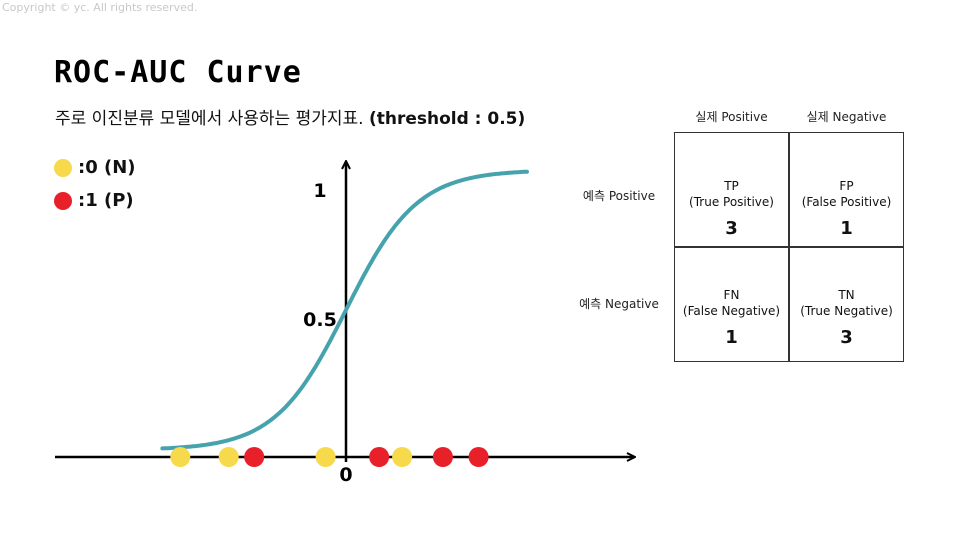 This screenshot has width=960, height=540. I want to click on legend-negative: :0 (N), so click(95, 167).